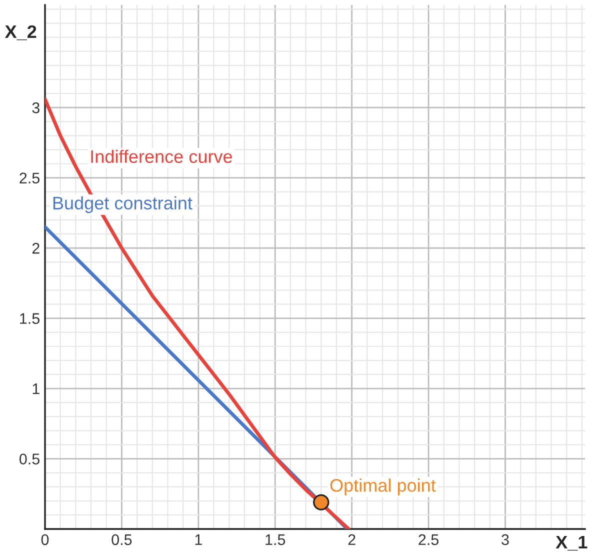  What do you see at coordinates (352, 539) in the screenshot?
I see `x-tick-label: 2` at bounding box center [352, 539].